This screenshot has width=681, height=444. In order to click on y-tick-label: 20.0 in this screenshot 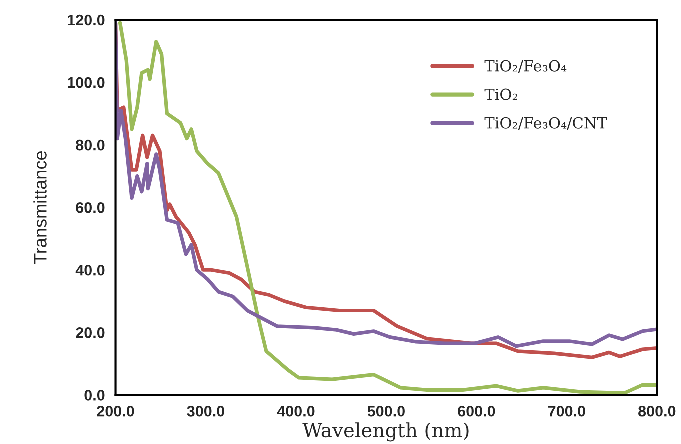, I will do `click(90, 333)`.